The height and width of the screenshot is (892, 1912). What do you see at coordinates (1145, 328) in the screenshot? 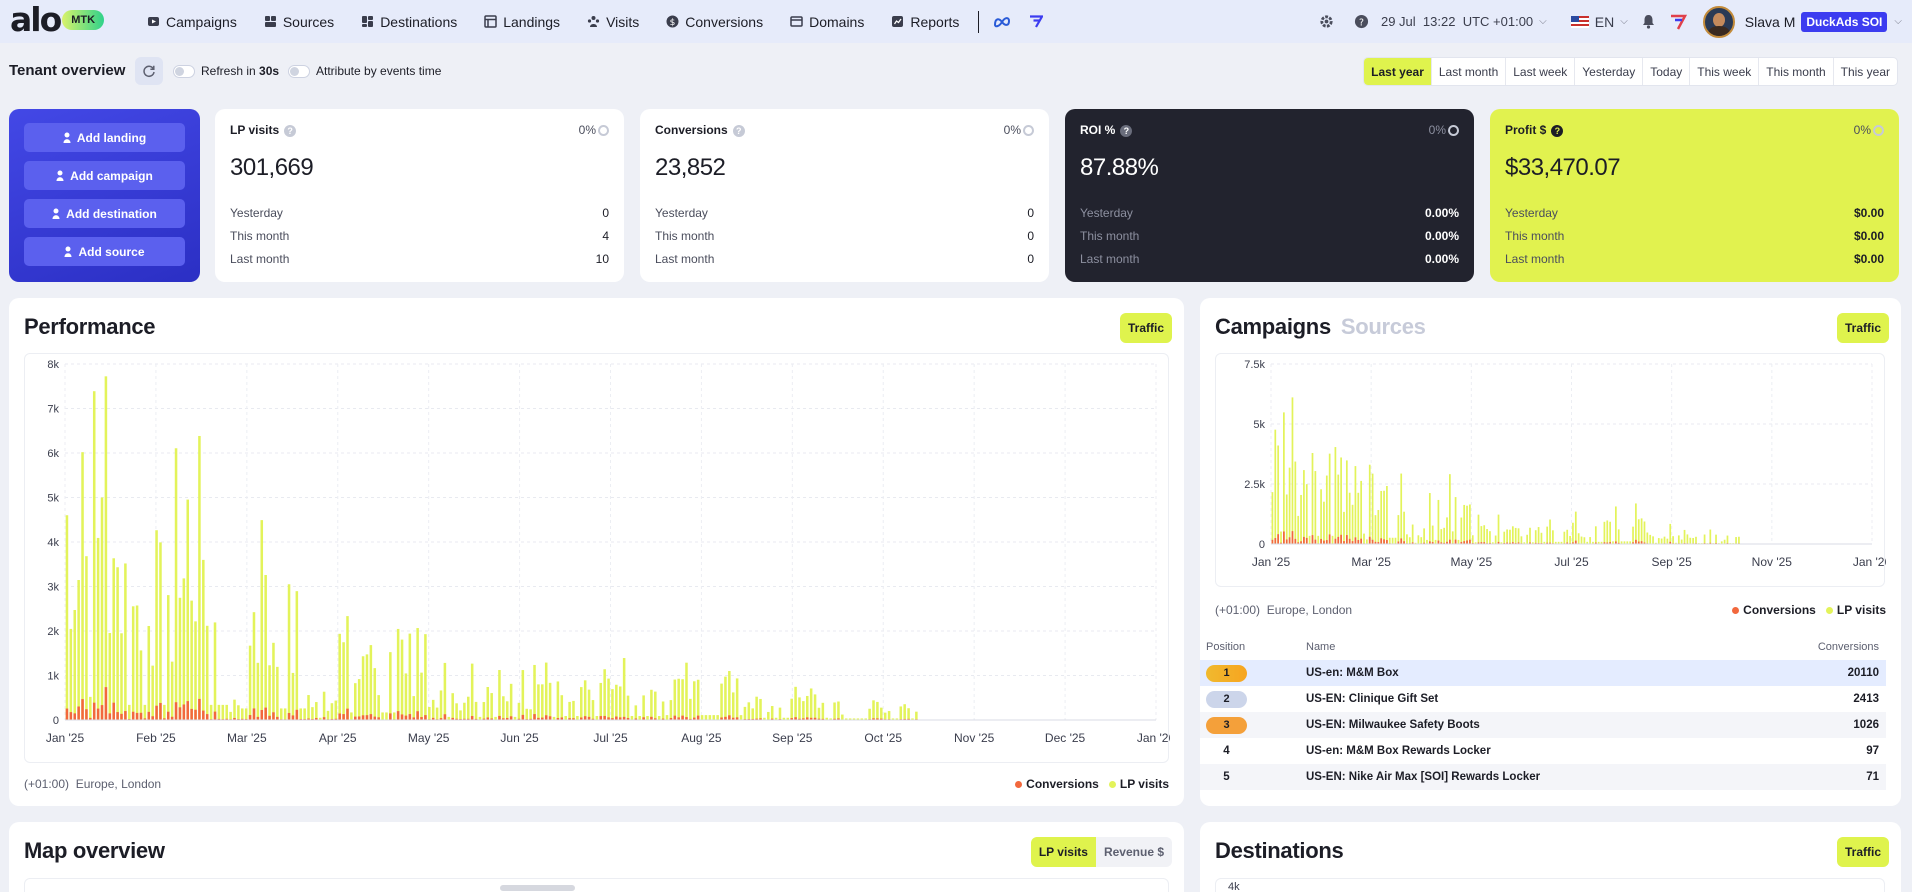
I see `performance-traffic-button: Traffic` at bounding box center [1145, 328].